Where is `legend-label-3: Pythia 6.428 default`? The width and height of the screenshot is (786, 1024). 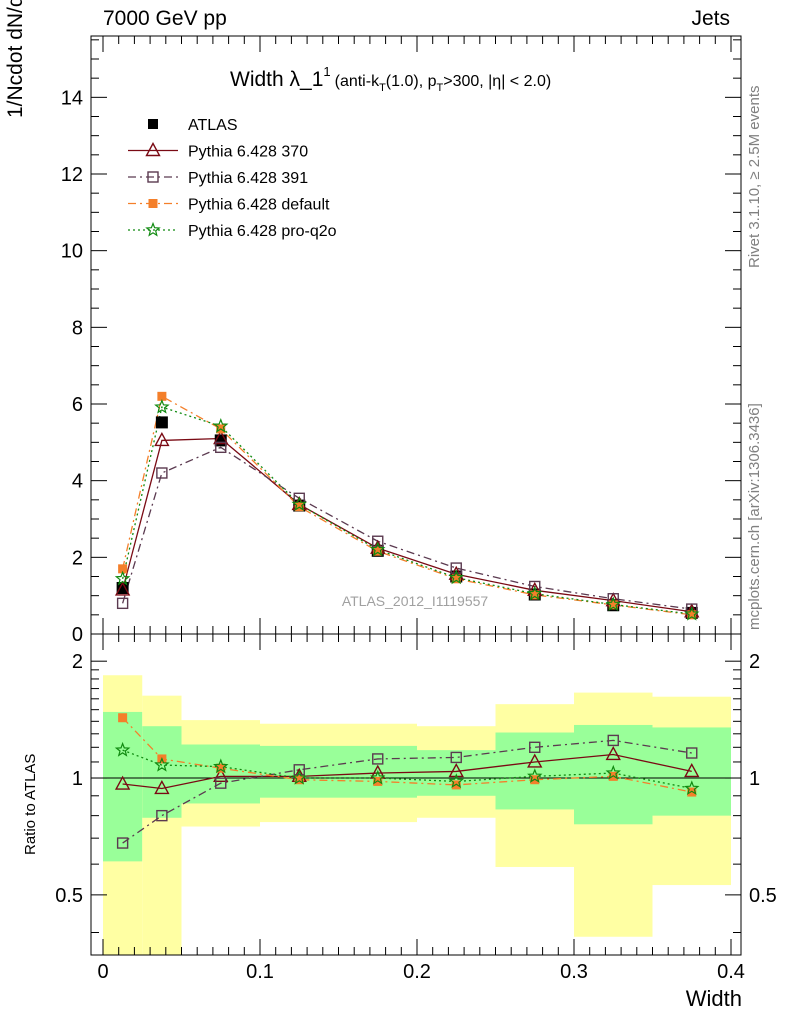 legend-label-3: Pythia 6.428 default is located at coordinates (259, 205).